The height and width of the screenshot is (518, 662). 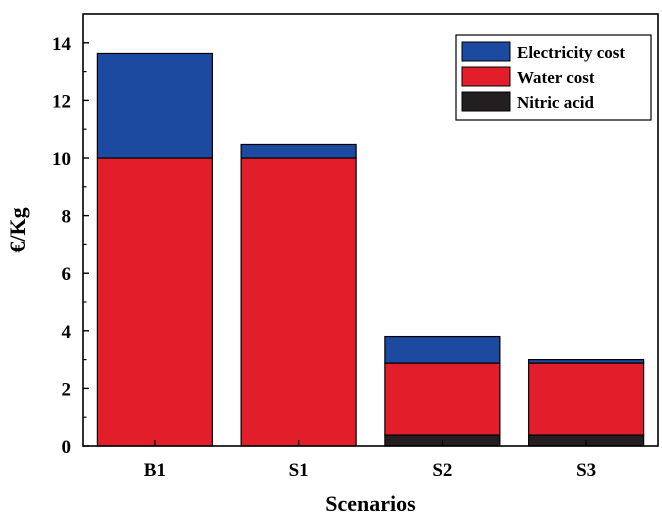 What do you see at coordinates (67, 217) in the screenshot?
I see `y-tick-label: 8` at bounding box center [67, 217].